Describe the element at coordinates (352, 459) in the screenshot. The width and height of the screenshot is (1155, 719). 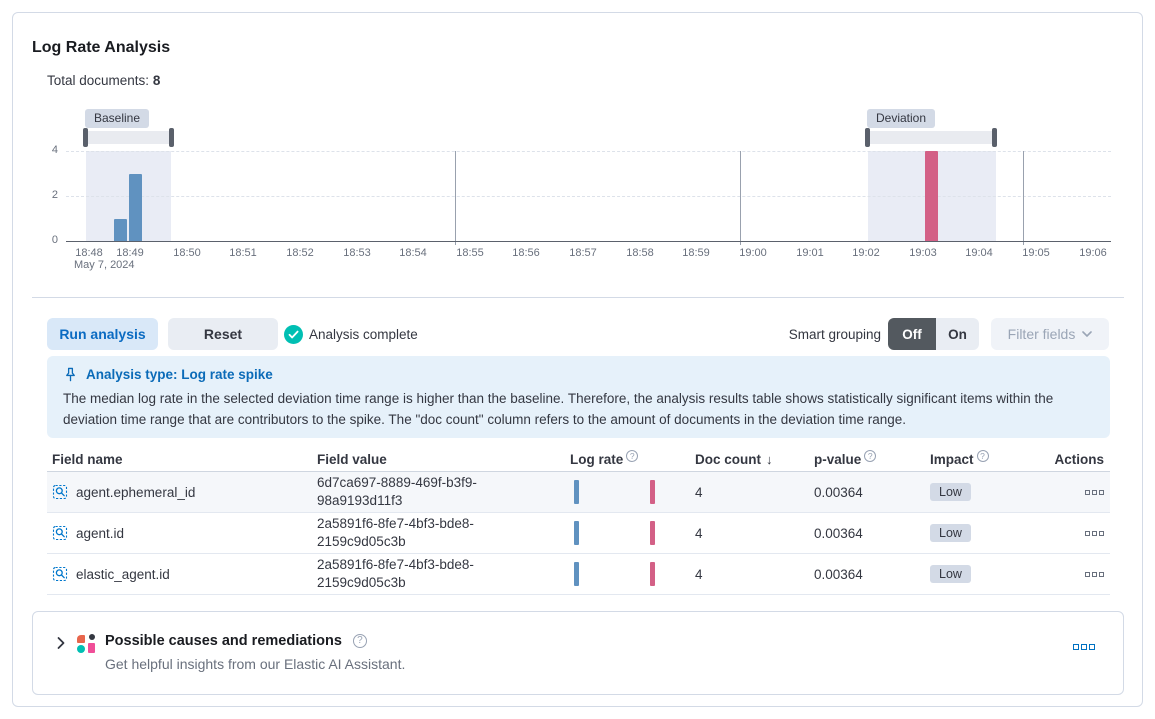
I see `header-field-value: Field value` at that location.